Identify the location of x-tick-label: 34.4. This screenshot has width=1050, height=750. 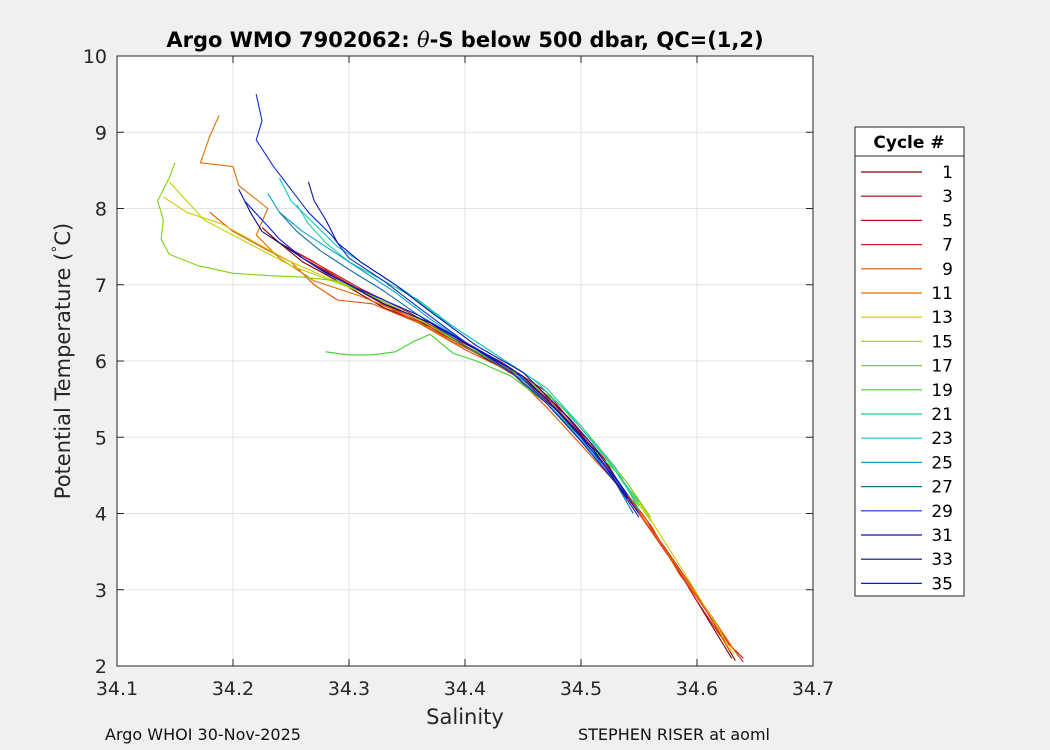
(465, 689).